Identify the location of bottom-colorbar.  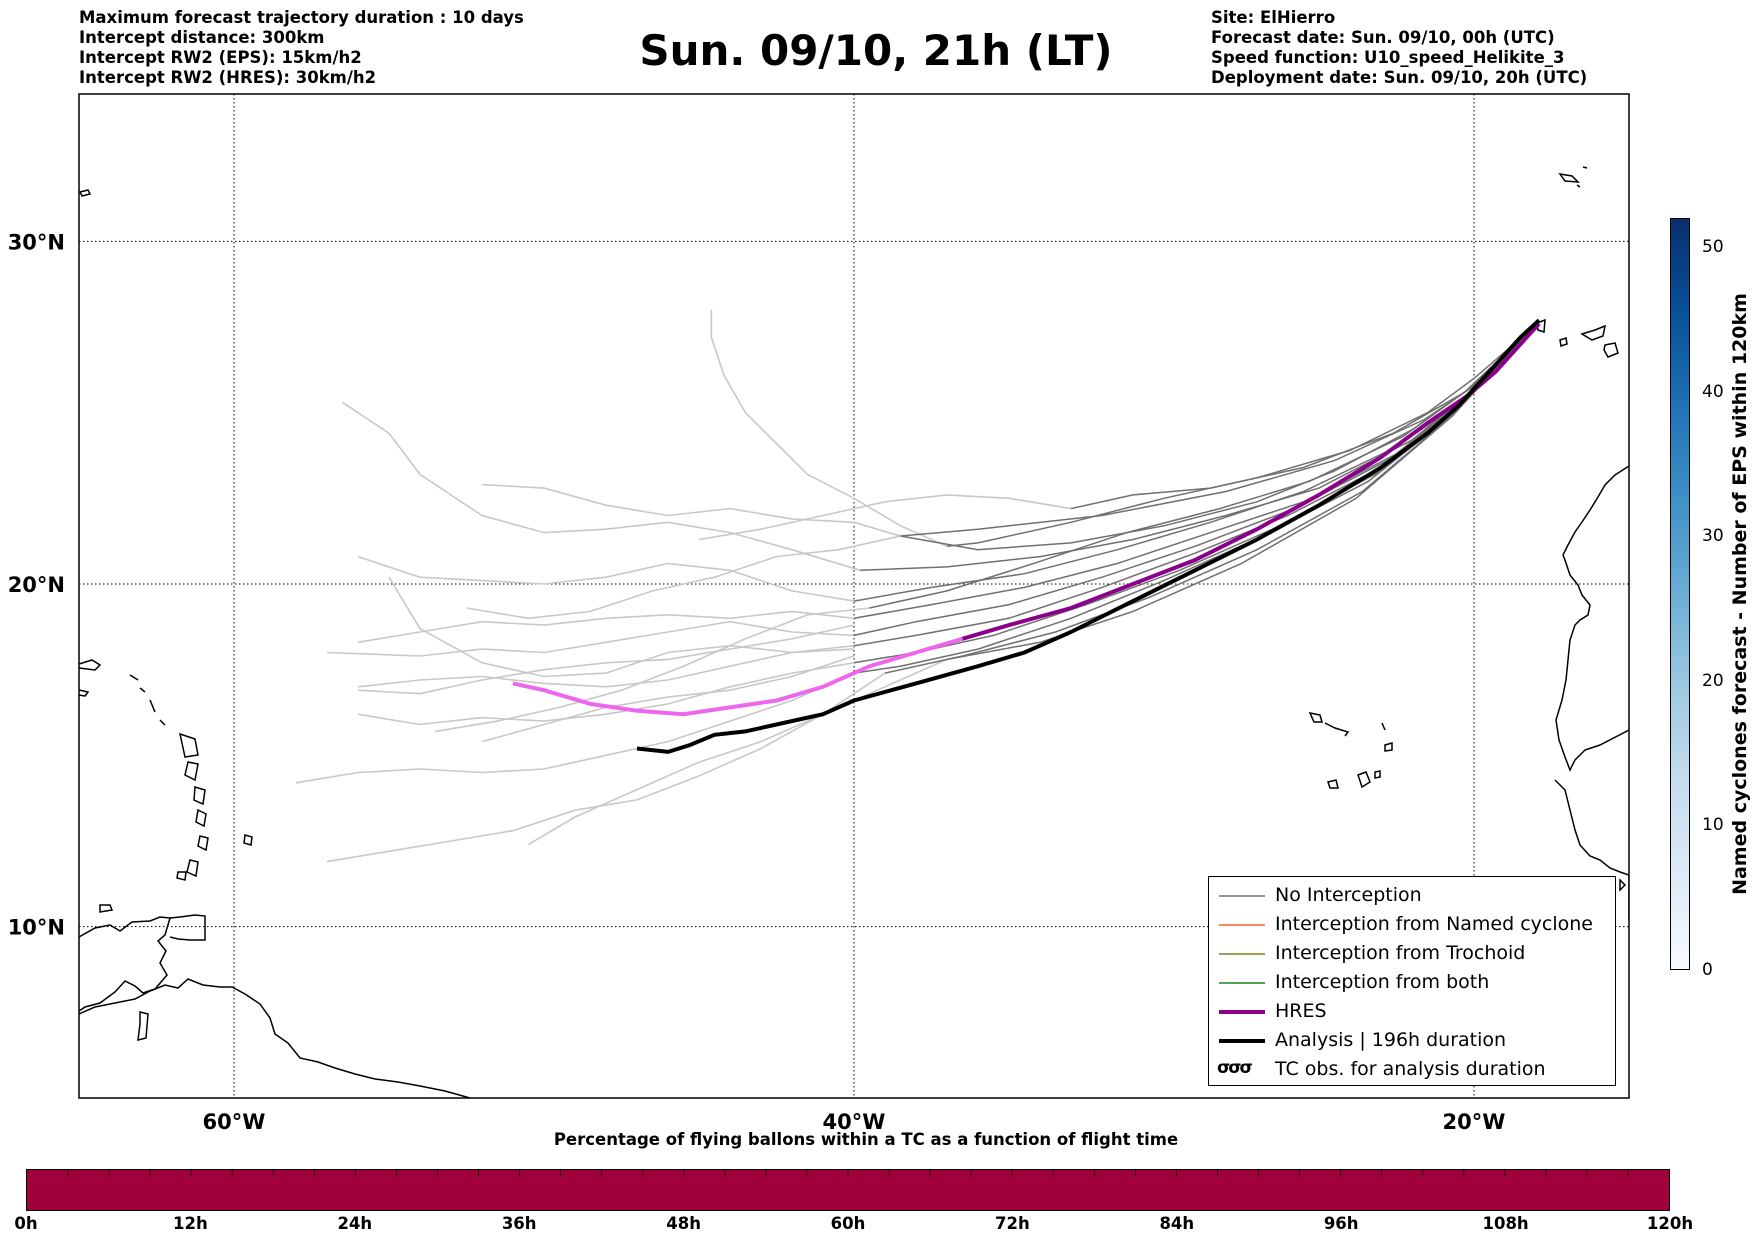
(848, 1190).